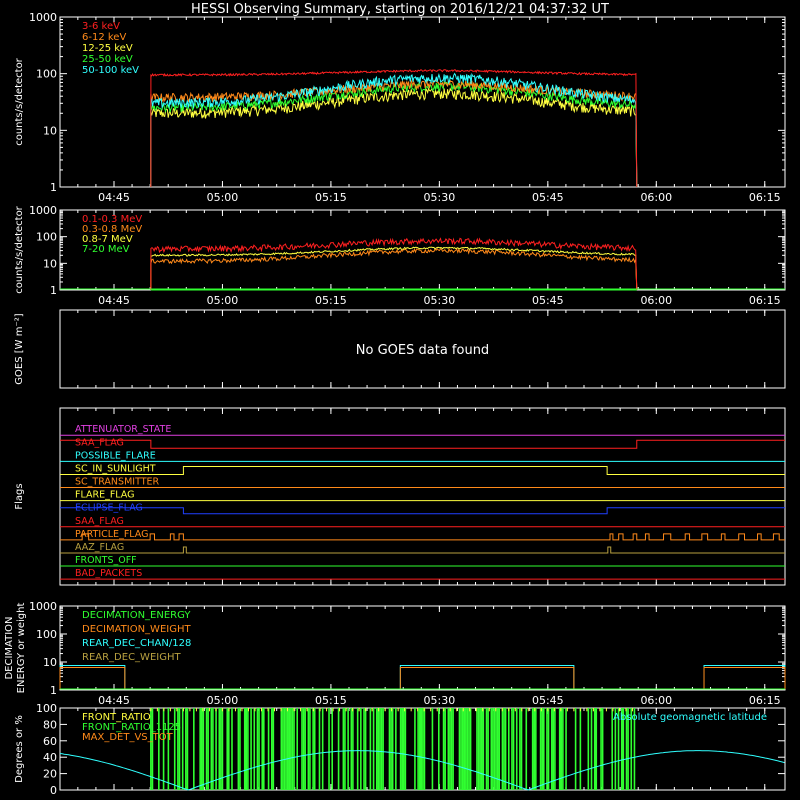 The height and width of the screenshot is (800, 800). Describe the element at coordinates (136, 643) in the screenshot. I see `panel-4-legend-2: REAR_DEC_CHAN/128` at that location.